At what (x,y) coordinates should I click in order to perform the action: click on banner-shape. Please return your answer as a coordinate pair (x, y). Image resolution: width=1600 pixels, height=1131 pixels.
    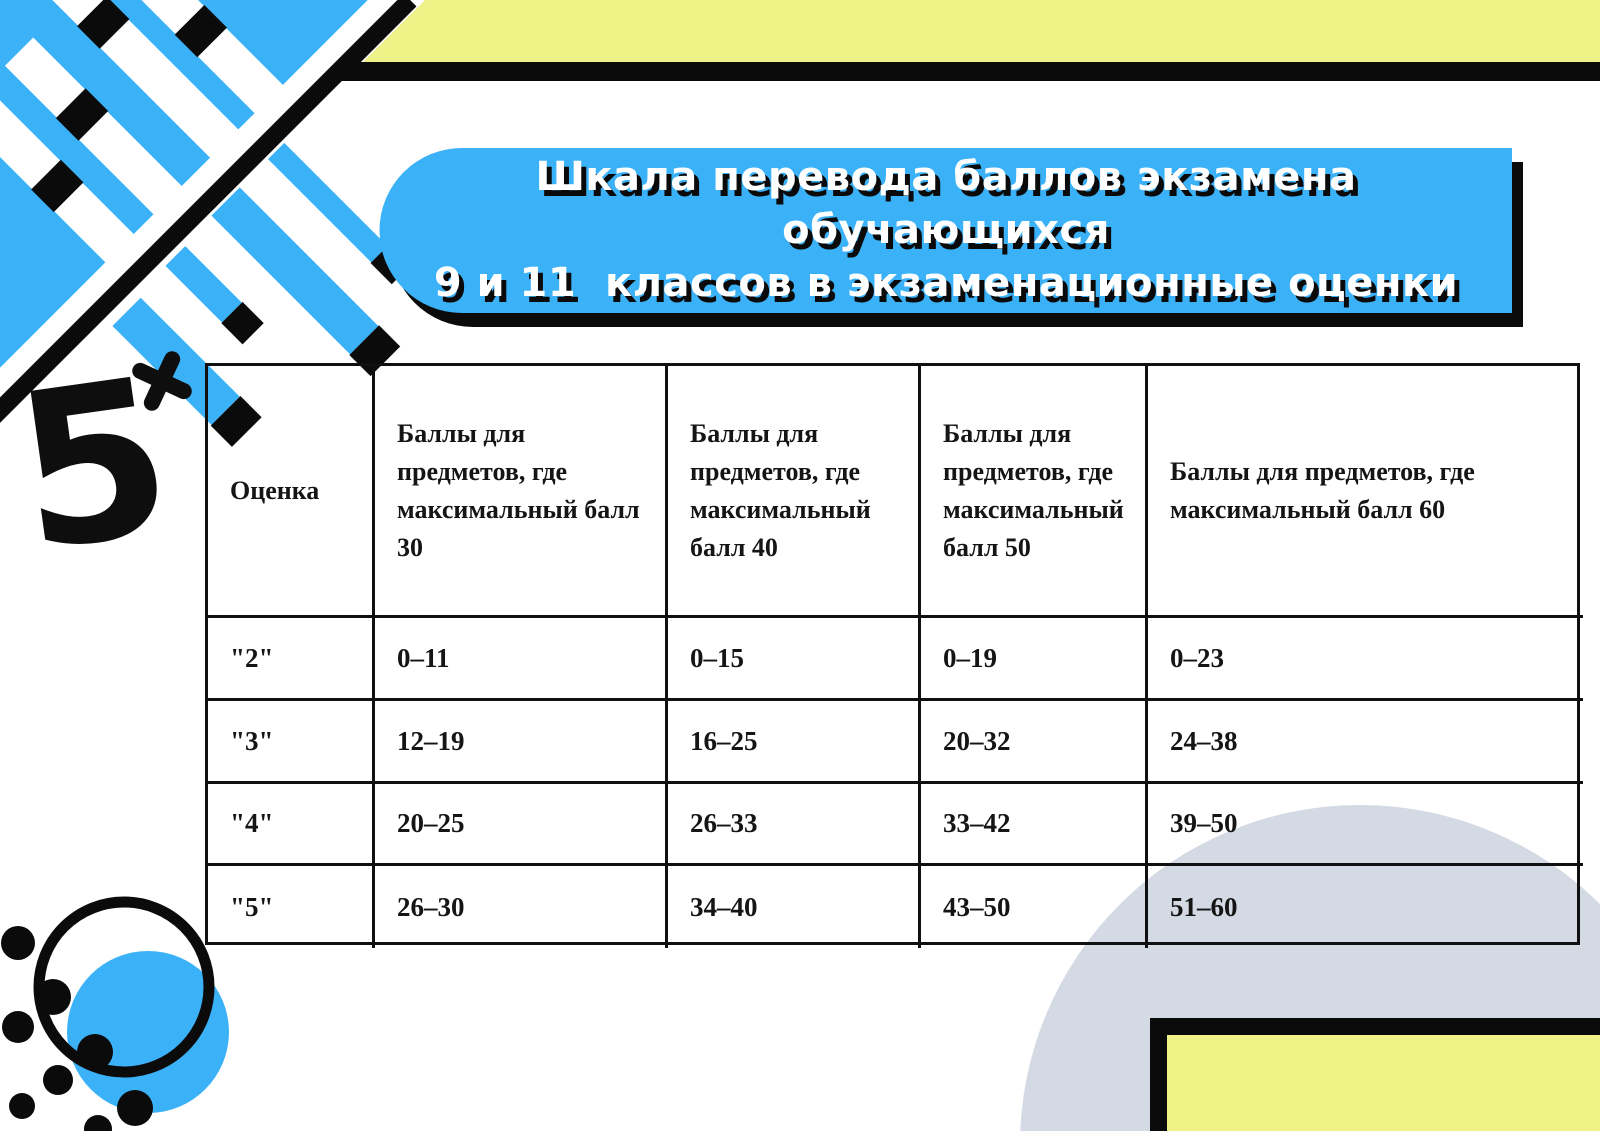
    Looking at the image, I should click on (945, 230).